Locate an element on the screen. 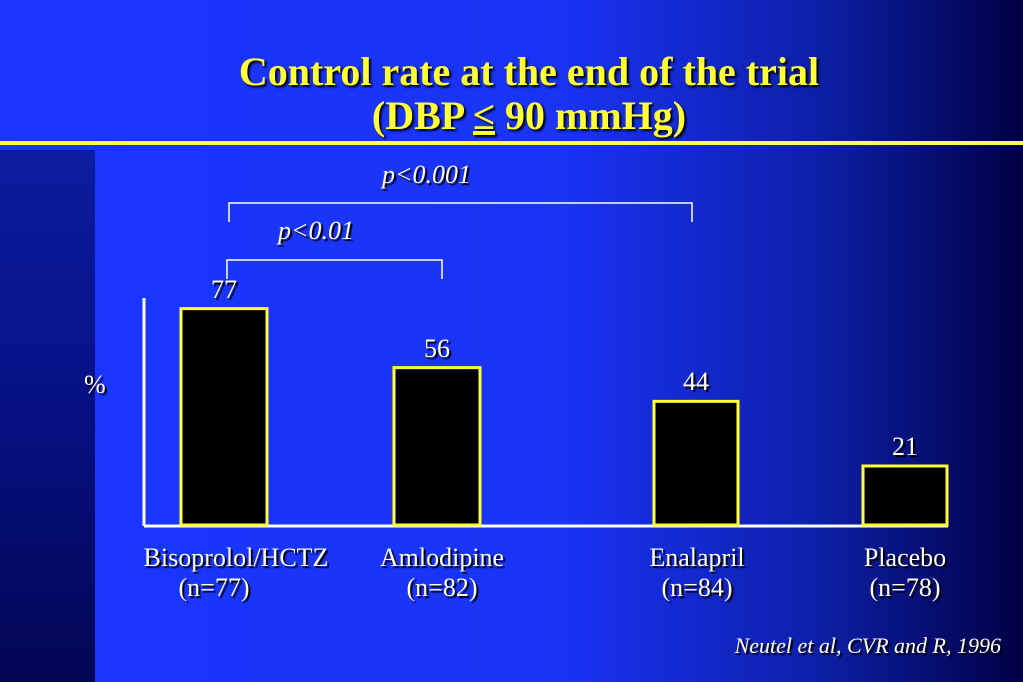 The image size is (1023, 682). title-line-2-start: (DBP is located at coordinates (422, 115).